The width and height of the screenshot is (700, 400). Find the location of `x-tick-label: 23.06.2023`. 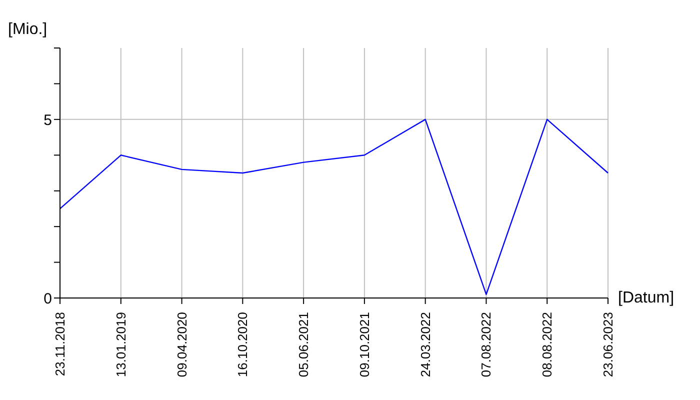

x-tick-label: 23.06.2023 is located at coordinates (608, 345).